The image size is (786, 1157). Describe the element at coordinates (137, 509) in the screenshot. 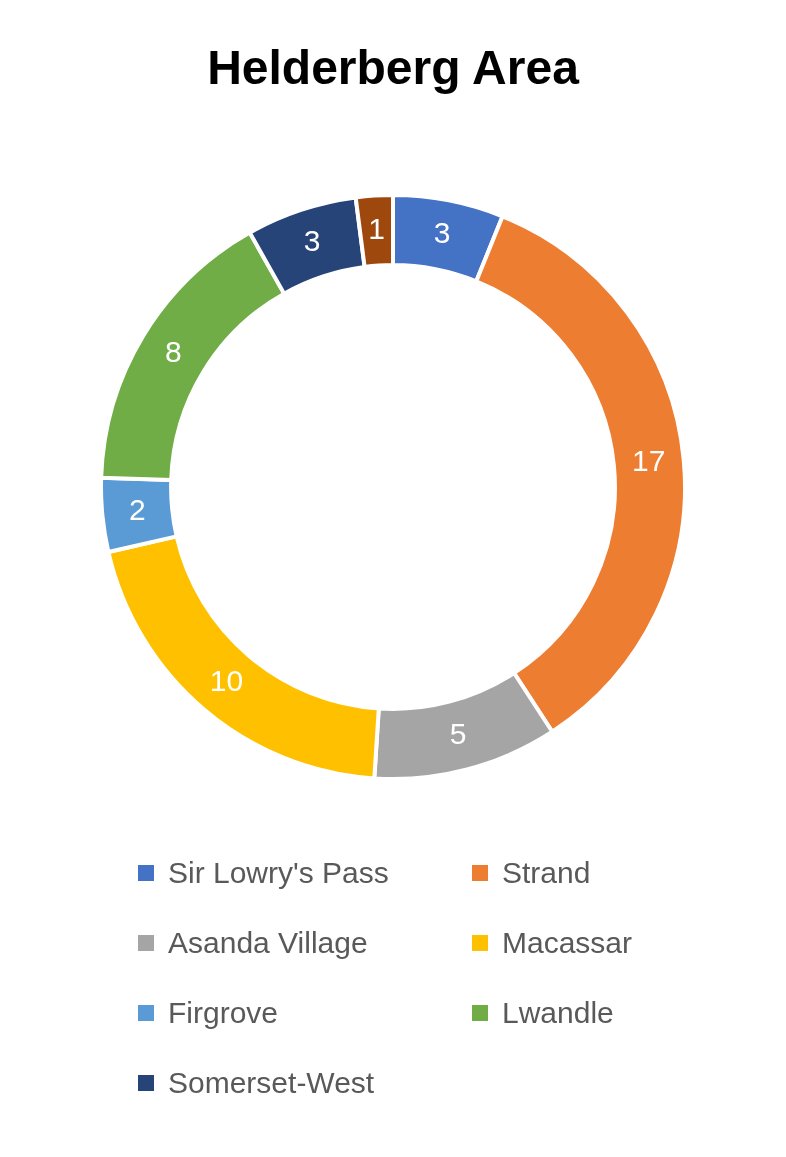

I see `data-label: 2` at that location.